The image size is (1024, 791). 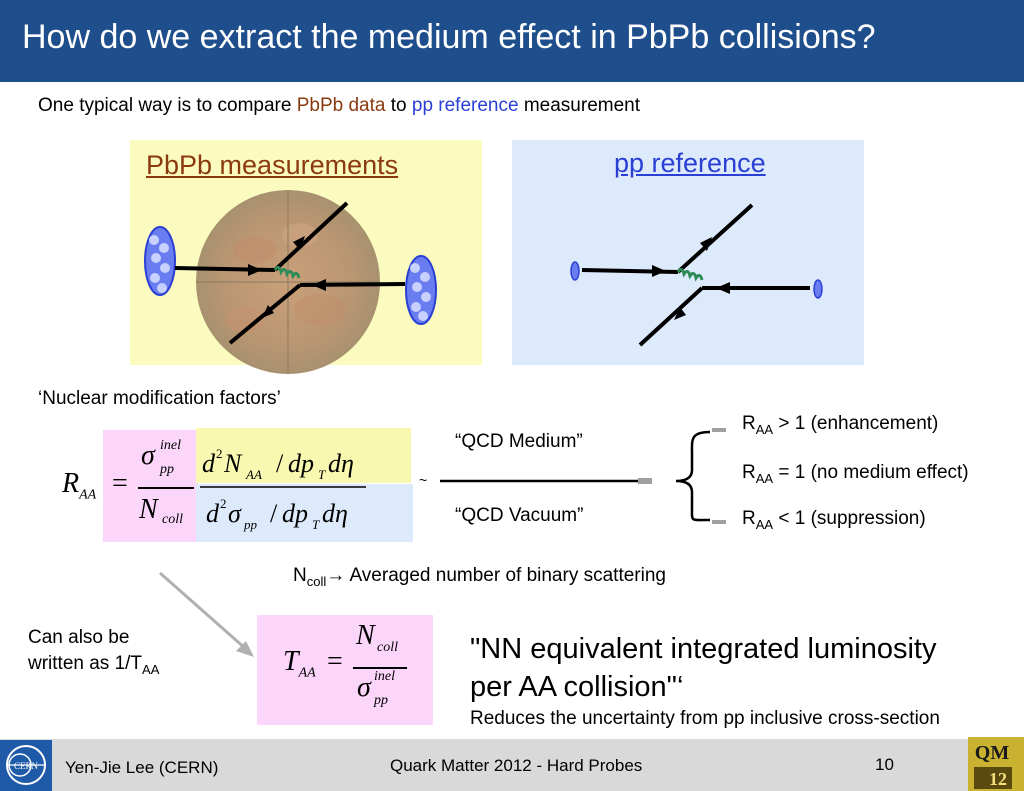 I want to click on taa-lhs: TAA, so click(x=299, y=663).